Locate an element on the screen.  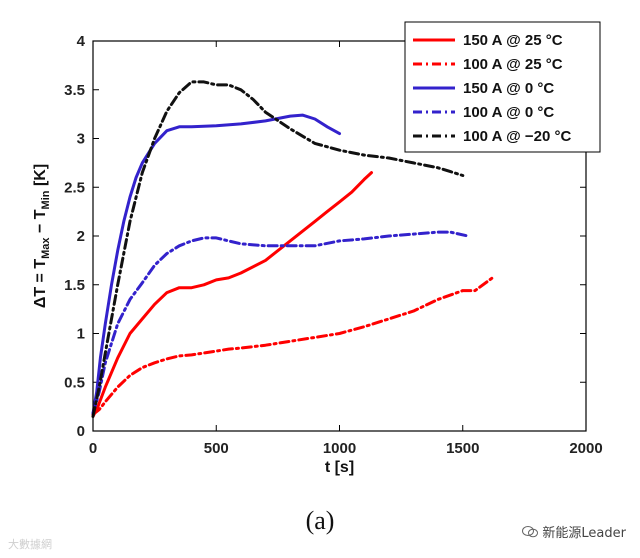
y-tick-label: 3 is located at coordinates (81, 139).